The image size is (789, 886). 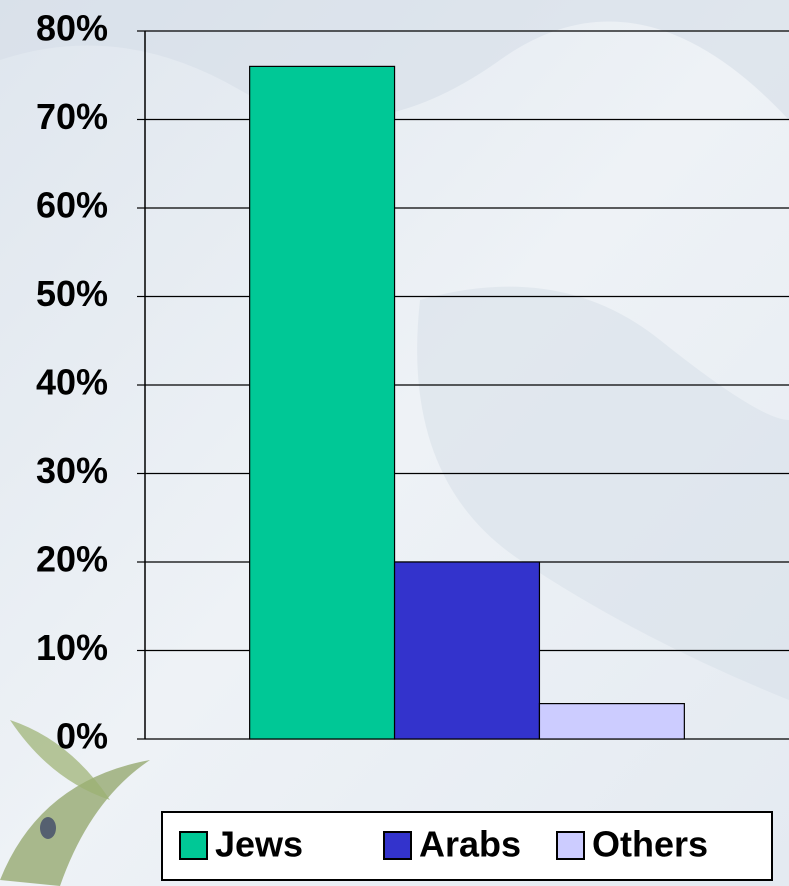 I want to click on legend-text: Others, so click(x=650, y=844).